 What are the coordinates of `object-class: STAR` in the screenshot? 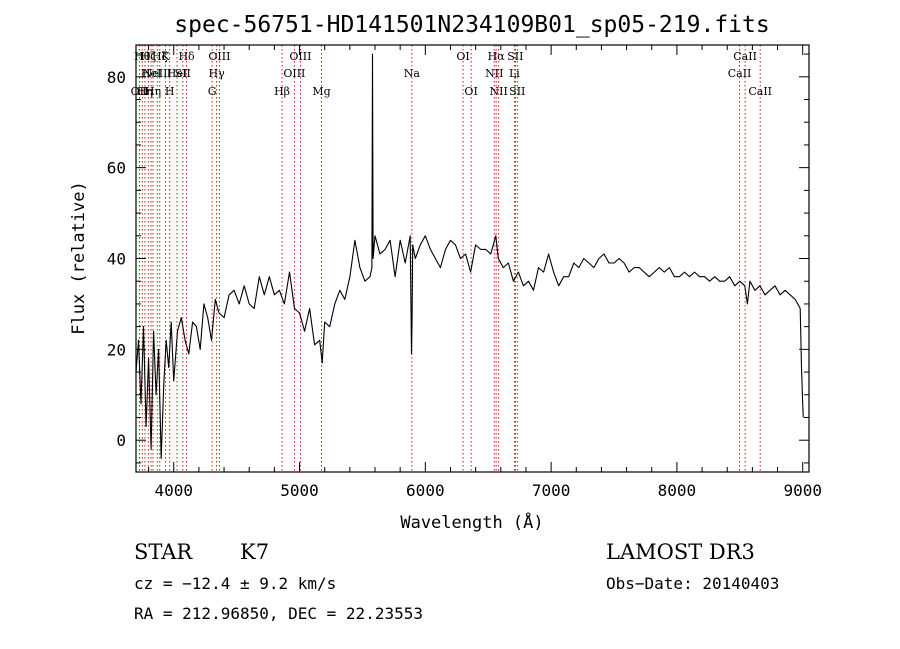 It's located at (163, 552).